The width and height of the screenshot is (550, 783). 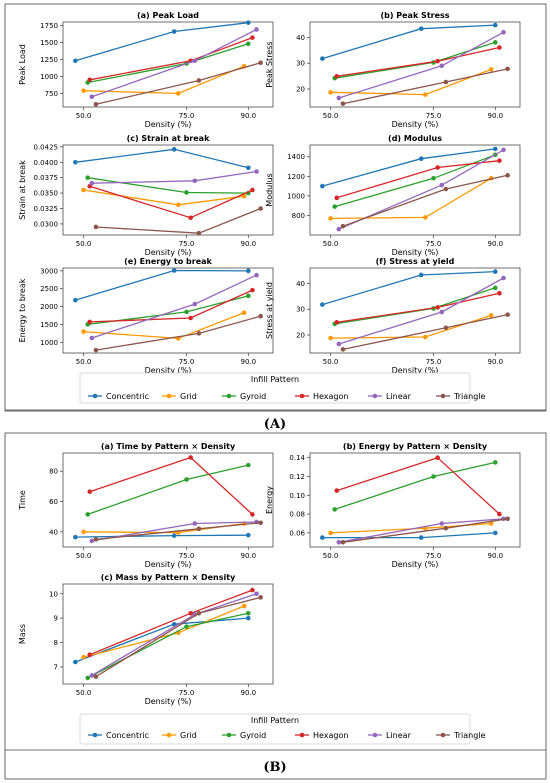 What do you see at coordinates (168, 138) in the screenshot?
I see `chart-title: (c) Strain at break` at bounding box center [168, 138].